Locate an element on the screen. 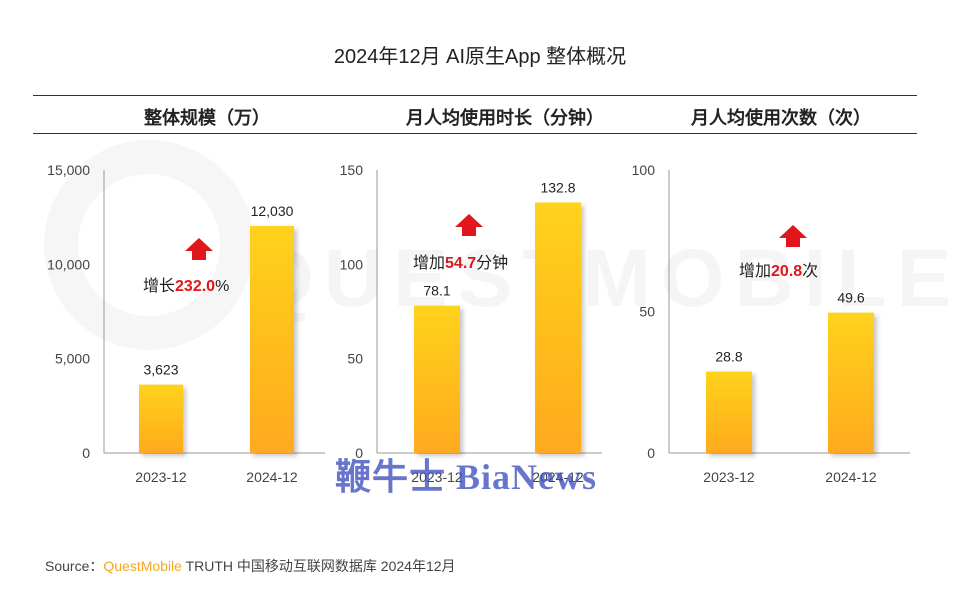 This screenshot has width=960, height=590. change-suffix: % is located at coordinates (222, 286).